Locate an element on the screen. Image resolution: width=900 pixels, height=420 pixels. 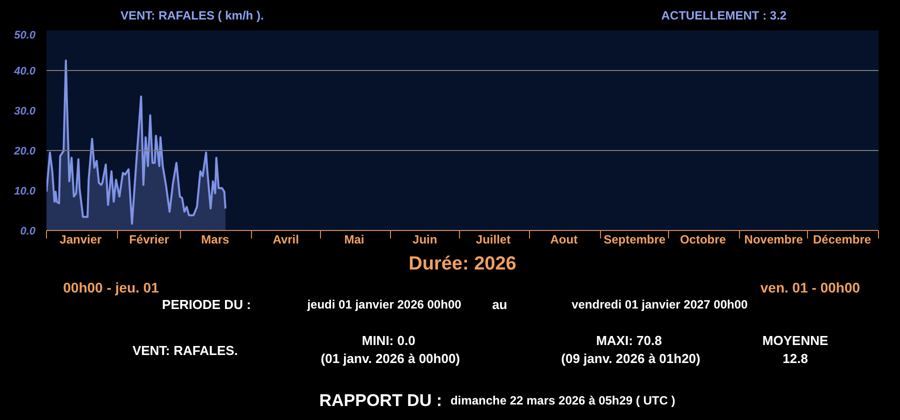
y-tick-label: 20.0 is located at coordinates (24, 152).